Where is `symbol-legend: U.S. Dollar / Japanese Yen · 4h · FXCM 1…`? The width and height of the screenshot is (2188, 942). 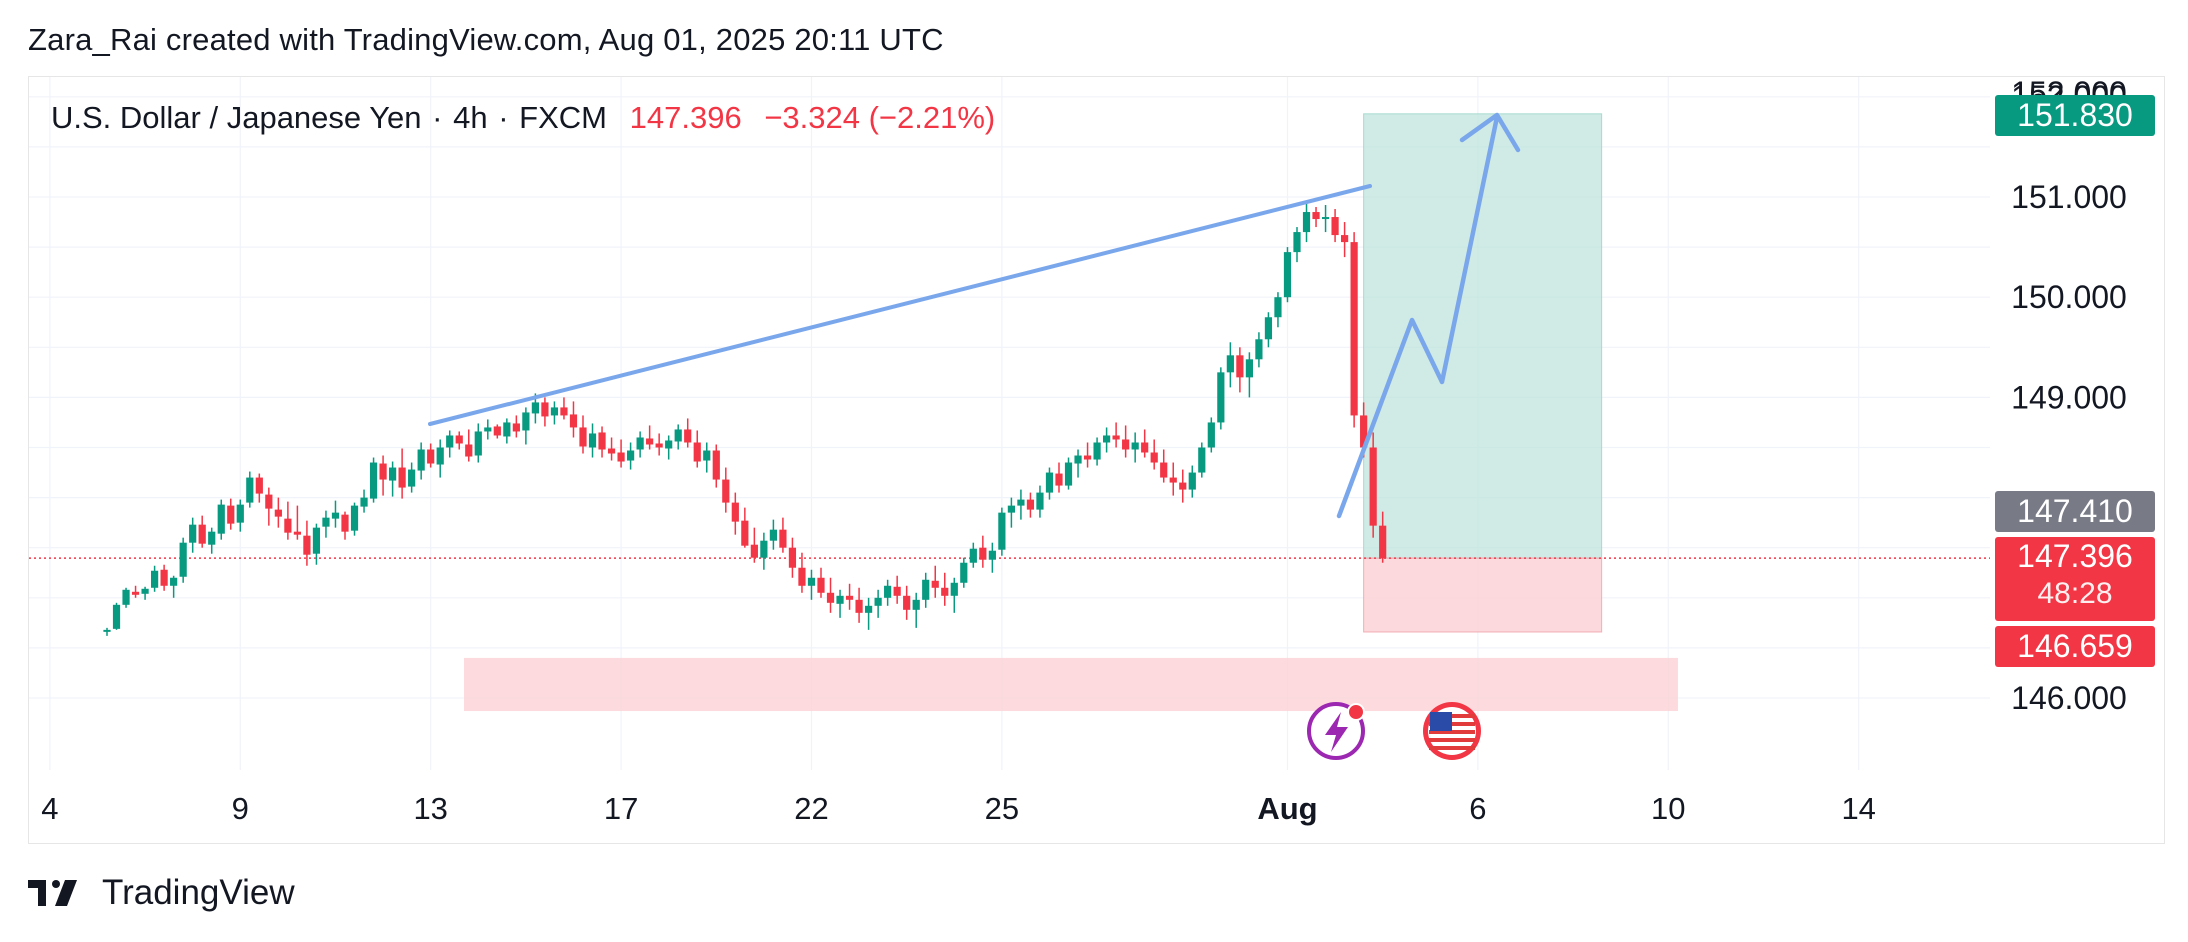
symbol-legend: U.S. Dollar / Japanese Yen · 4h · FXCM 1… is located at coordinates (523, 118).